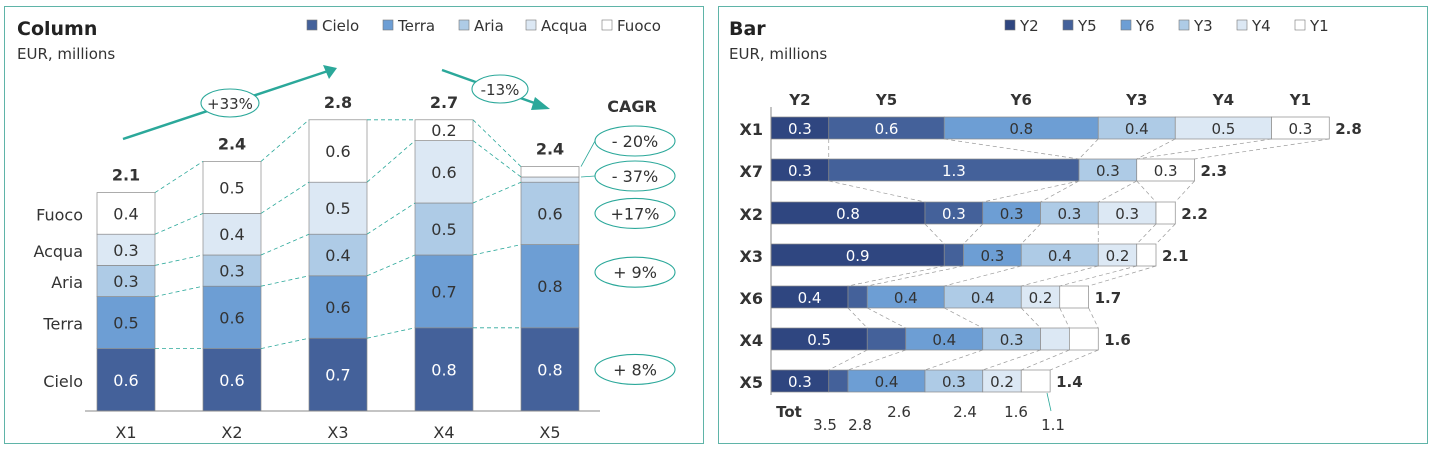 The width and height of the screenshot is (1440, 456). I want to click on data-label-y3-x1: 0.4, so click(1137, 129).